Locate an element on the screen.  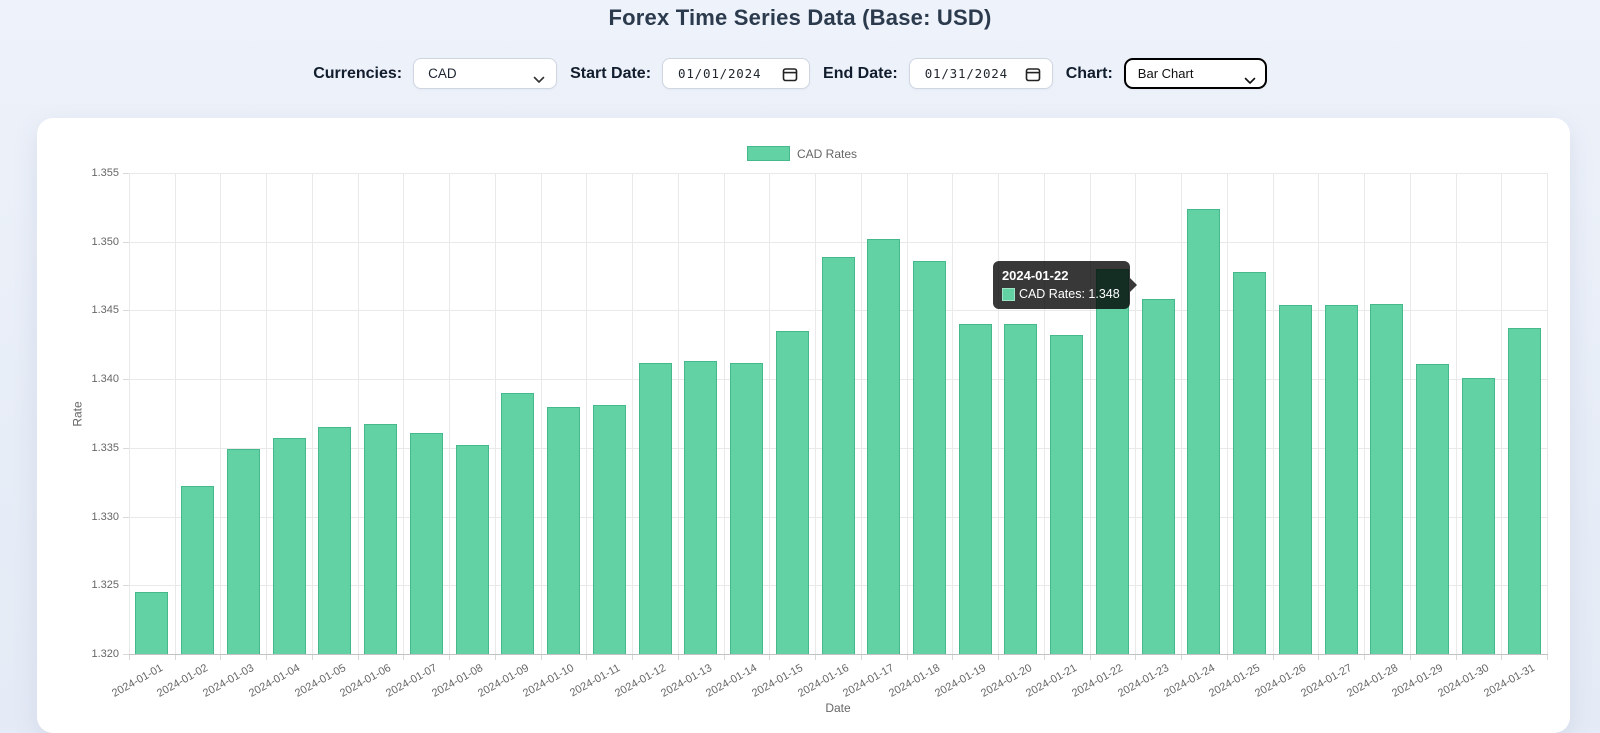
x-tick-label: 2024-01-13 is located at coordinates (686, 681).